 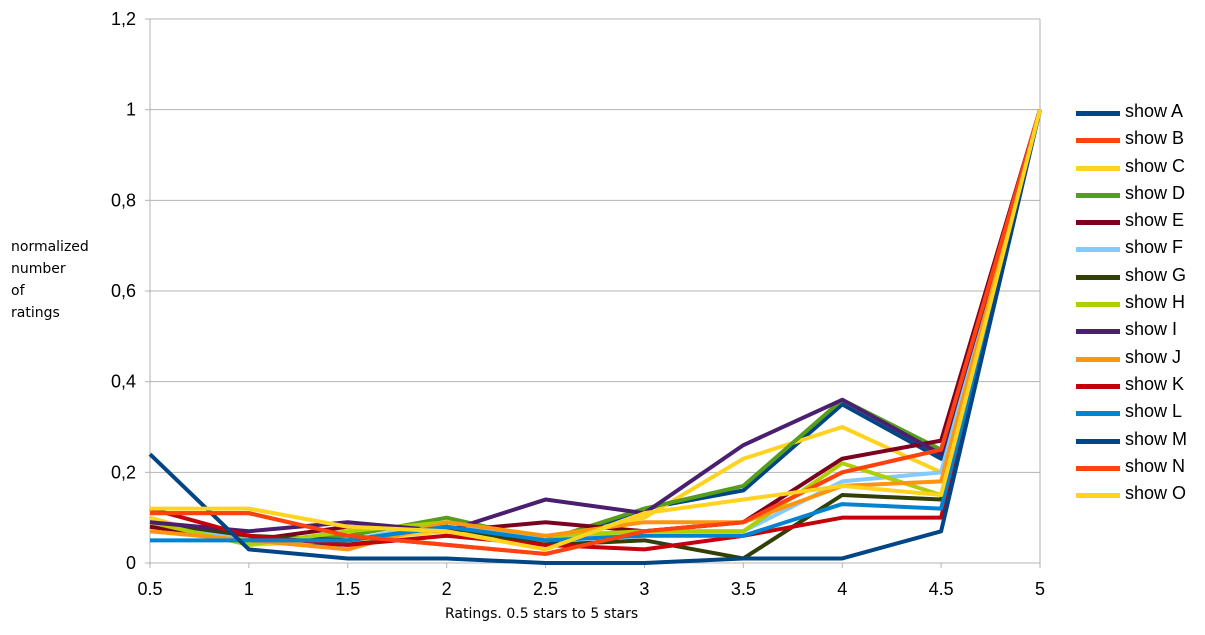 I want to click on x-tick-label: 5, so click(x=1040, y=589).